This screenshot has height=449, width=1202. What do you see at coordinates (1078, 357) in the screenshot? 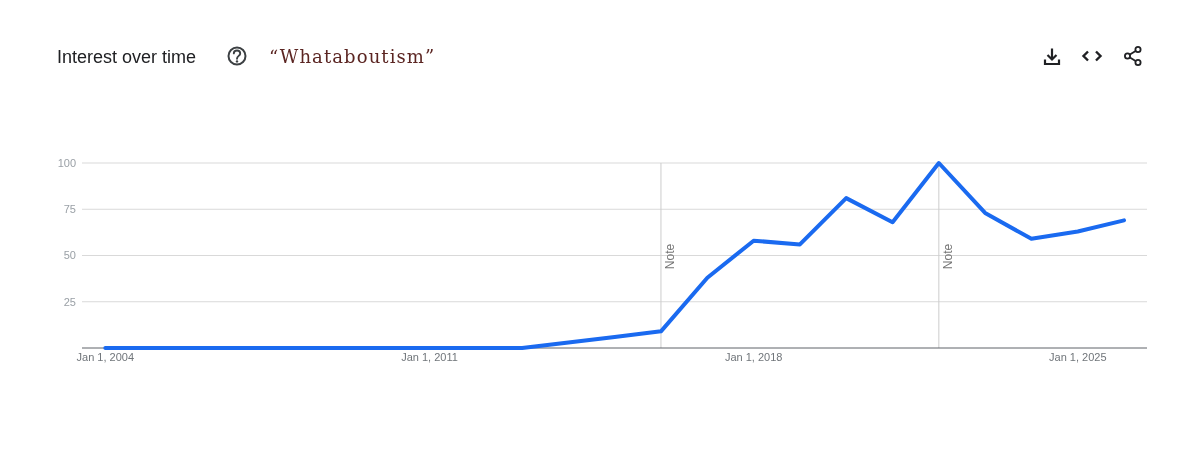
I see `x-tick-label: Jan 1, 2025` at bounding box center [1078, 357].